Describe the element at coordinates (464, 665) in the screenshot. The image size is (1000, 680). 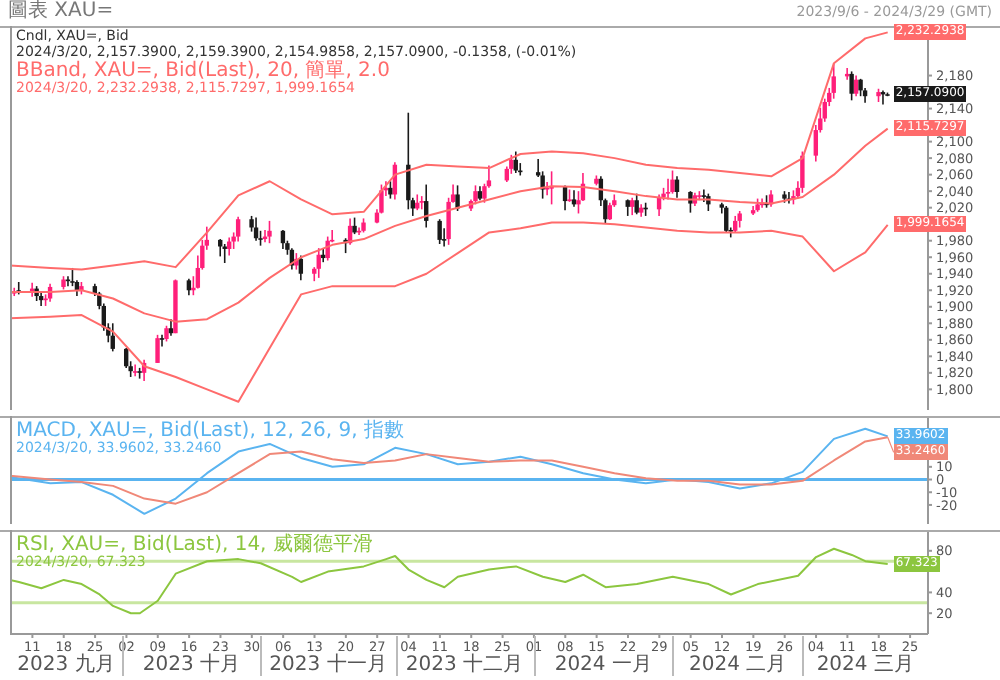
I see `text: 2023 十二月` at that location.